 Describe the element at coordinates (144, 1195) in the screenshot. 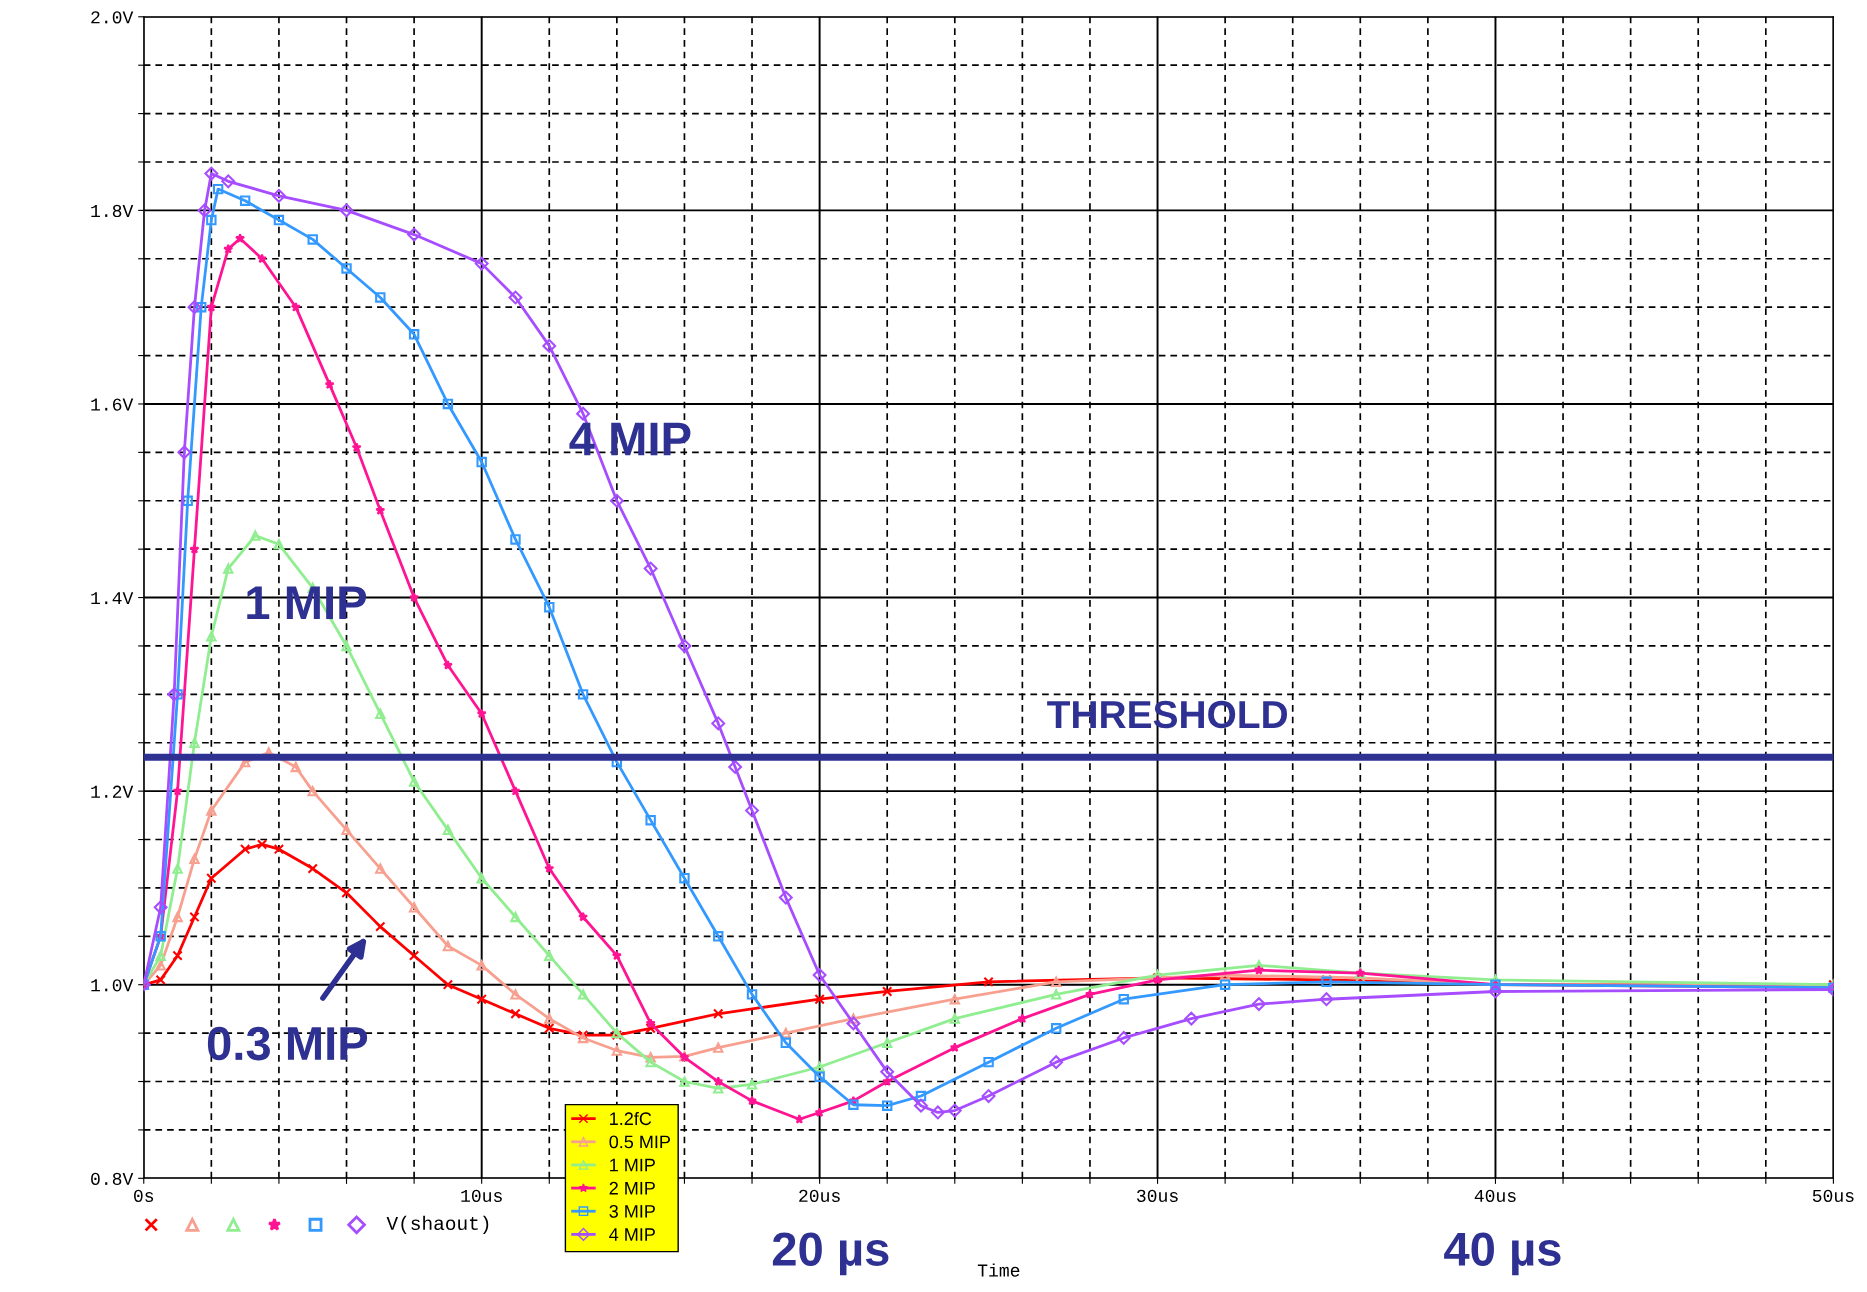

I see `x-tick-label: 0s` at that location.